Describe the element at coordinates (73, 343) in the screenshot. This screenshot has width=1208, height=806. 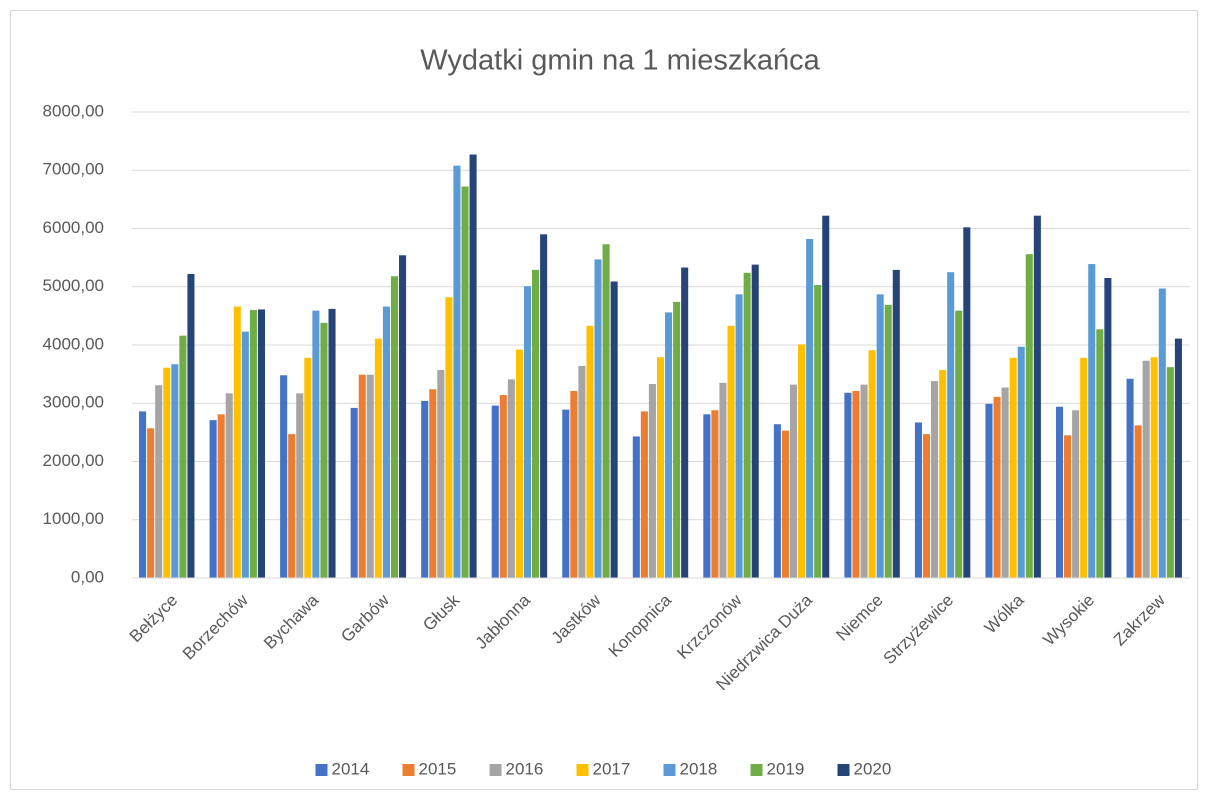
I see `y-tick-label: 4000,00` at that location.